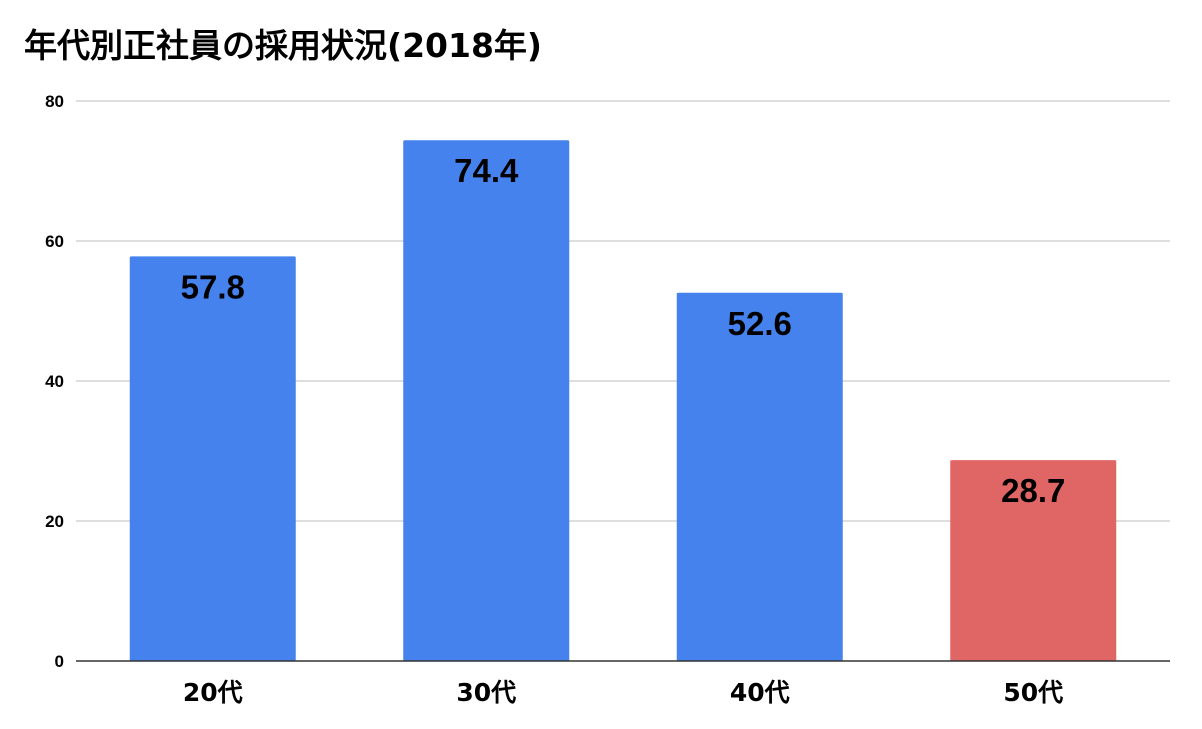  What do you see at coordinates (486, 170) in the screenshot?
I see `data-label: 74.4` at bounding box center [486, 170].